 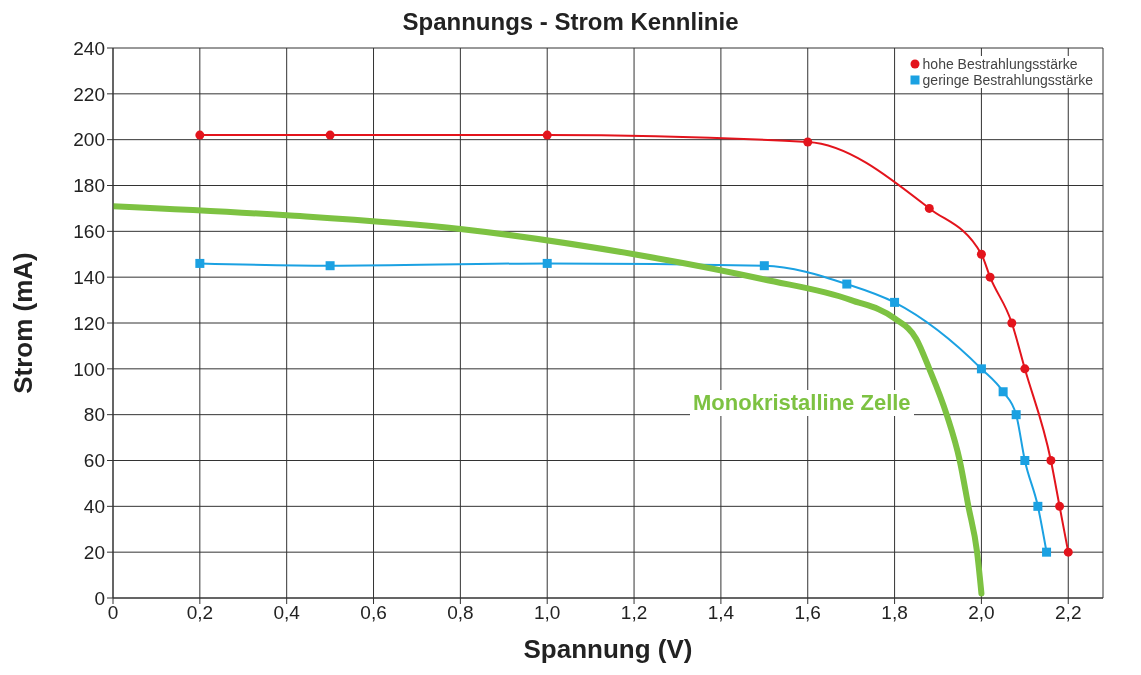 What do you see at coordinates (1007, 80) in the screenshot?
I see `legend-label: geringe Bestrahlungsstärke` at bounding box center [1007, 80].